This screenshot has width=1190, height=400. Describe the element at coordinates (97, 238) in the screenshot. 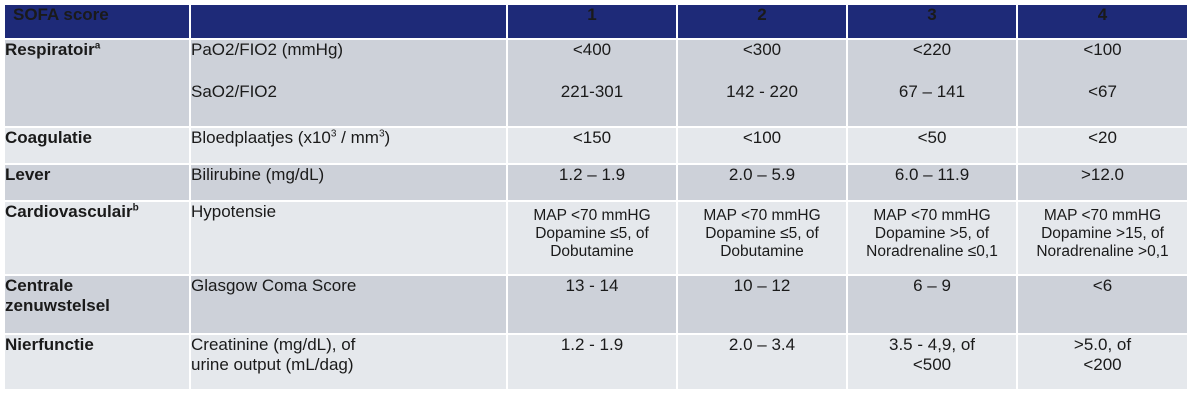

I see `organ-label: Cardiovasculairb` at that location.